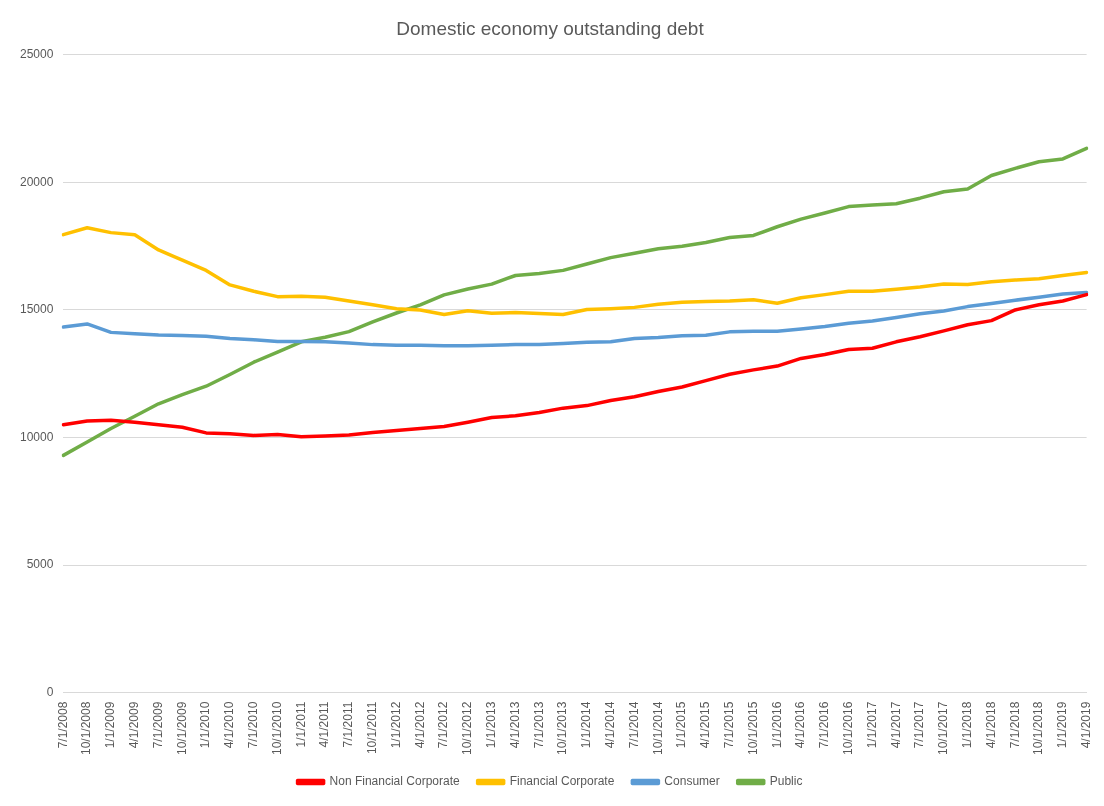  Describe the element at coordinates (562, 781) in the screenshot. I see `legend-label: Financial Corporate` at that location.